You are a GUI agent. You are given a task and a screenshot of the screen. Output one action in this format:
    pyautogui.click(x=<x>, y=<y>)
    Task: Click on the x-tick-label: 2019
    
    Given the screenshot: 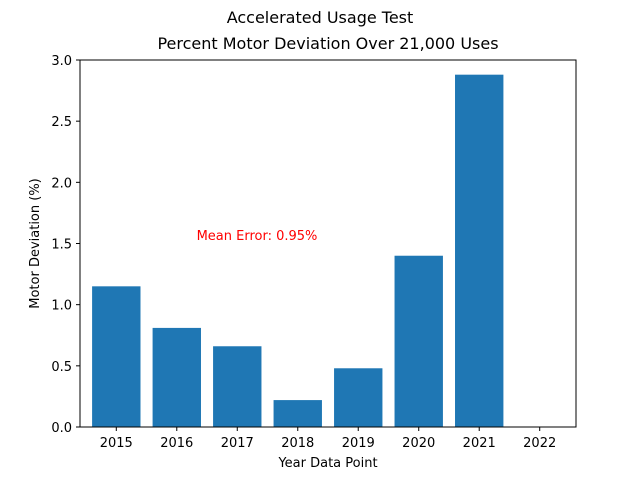 What is the action you would take?
    pyautogui.click(x=358, y=443)
    